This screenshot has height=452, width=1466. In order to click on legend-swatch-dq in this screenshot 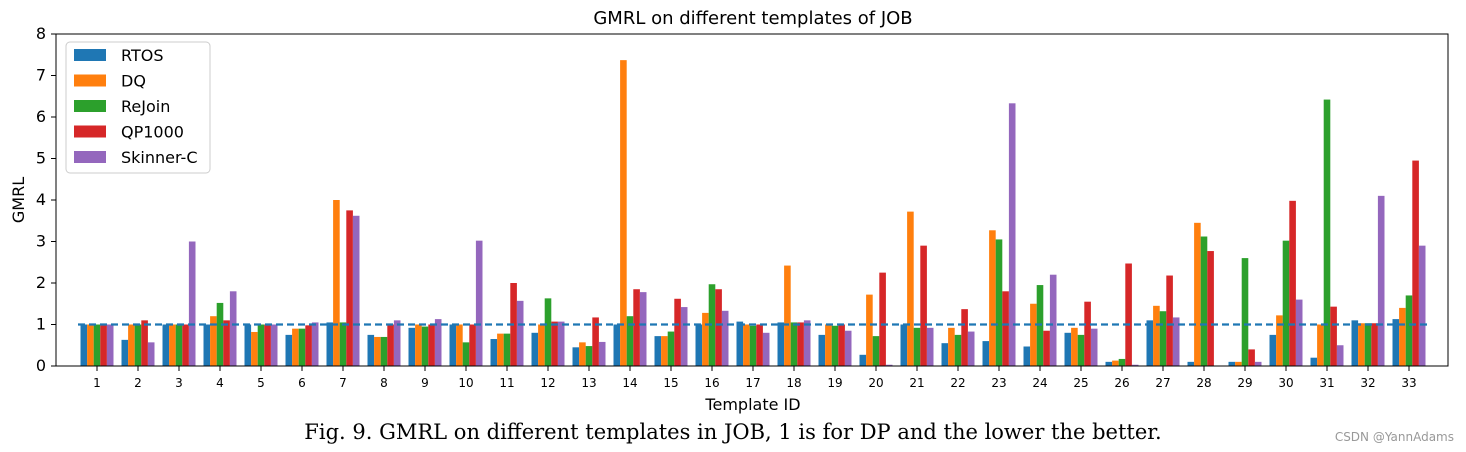, I will do `click(90, 80)`.